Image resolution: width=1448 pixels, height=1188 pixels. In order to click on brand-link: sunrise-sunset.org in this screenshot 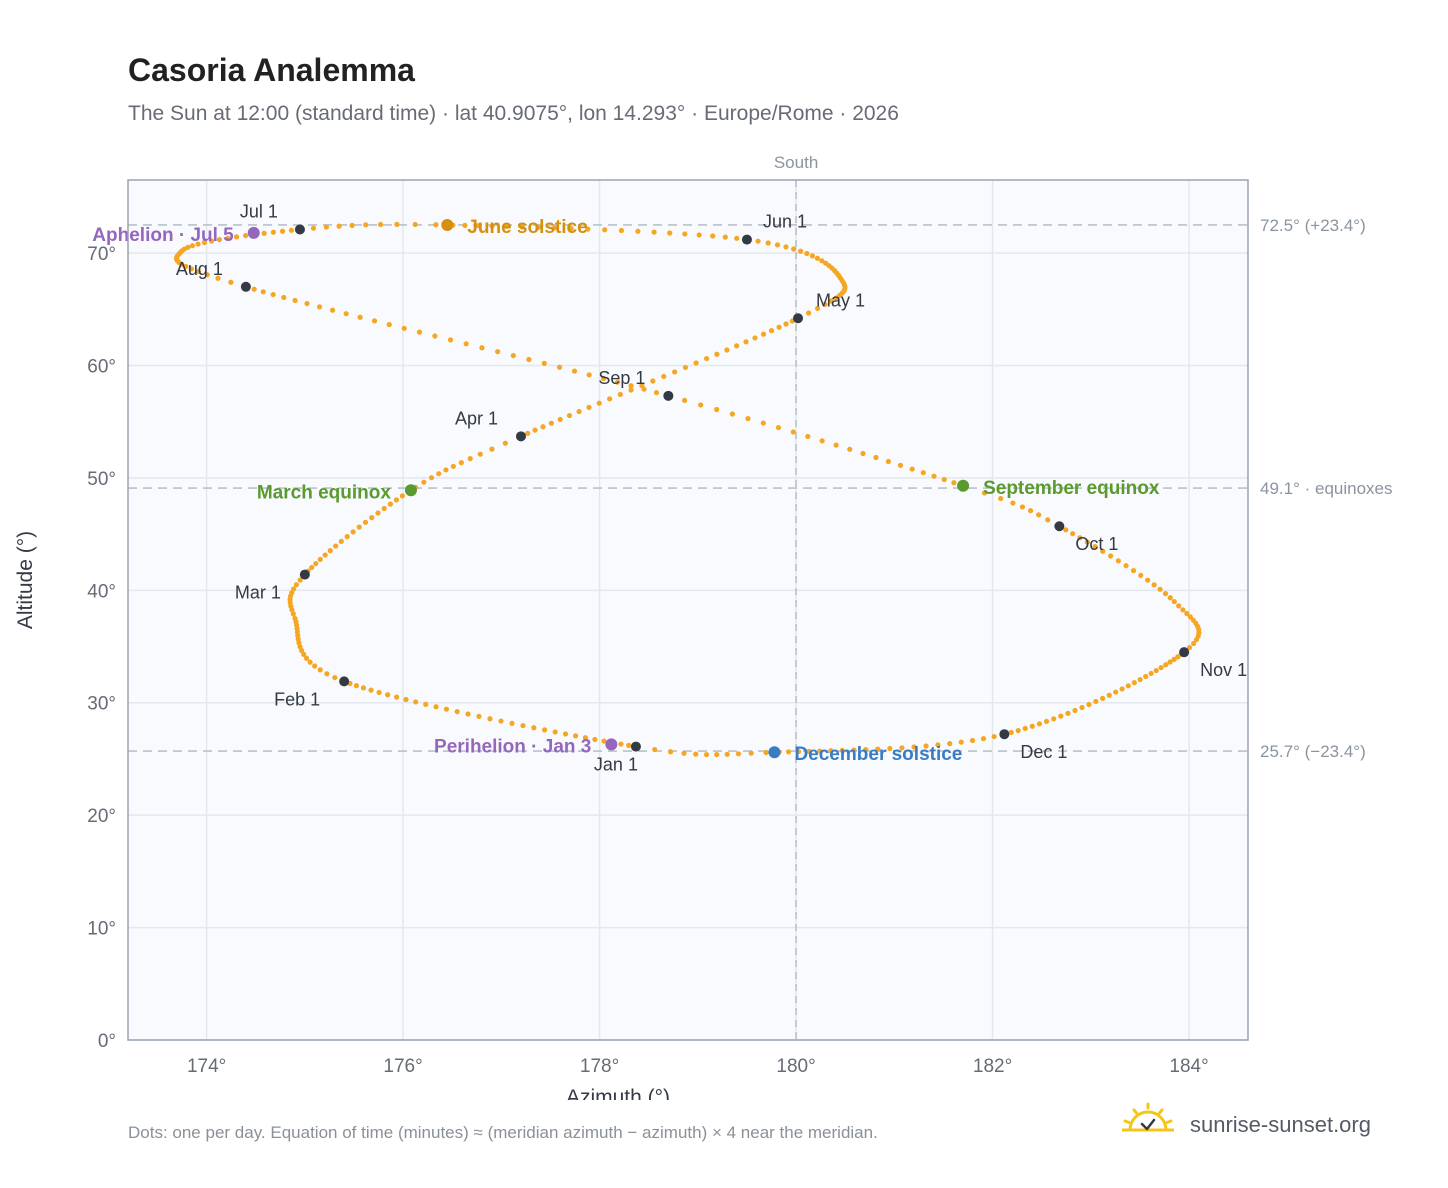, I will do `click(1260, 1125)`.